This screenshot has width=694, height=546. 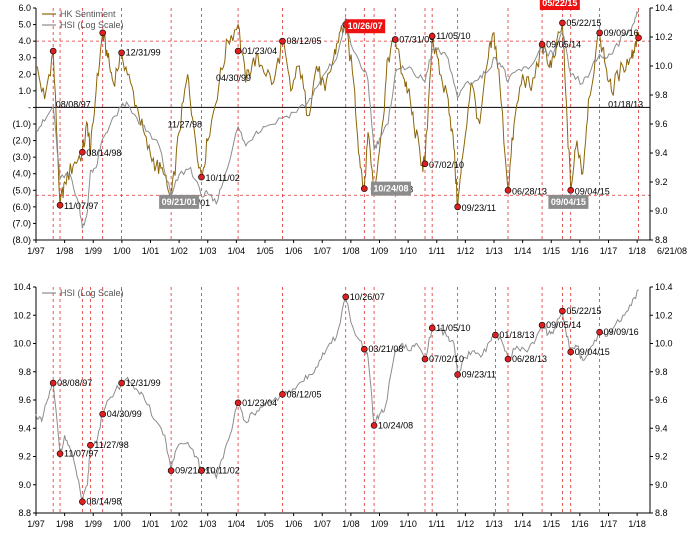 I want to click on panel1-x-tick-label: 1/03, so click(x=208, y=251).